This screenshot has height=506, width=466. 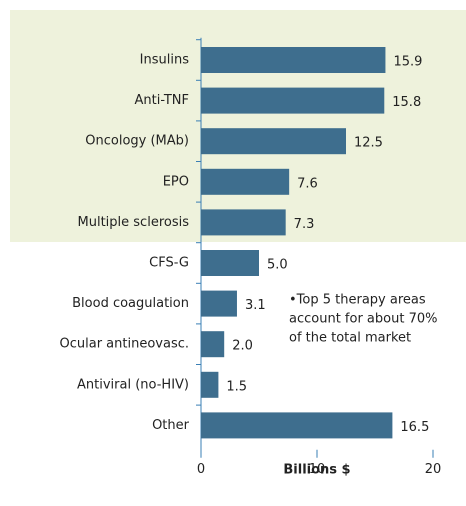 What do you see at coordinates (255, 305) in the screenshot?
I see `value-label: 3.1` at bounding box center [255, 305].